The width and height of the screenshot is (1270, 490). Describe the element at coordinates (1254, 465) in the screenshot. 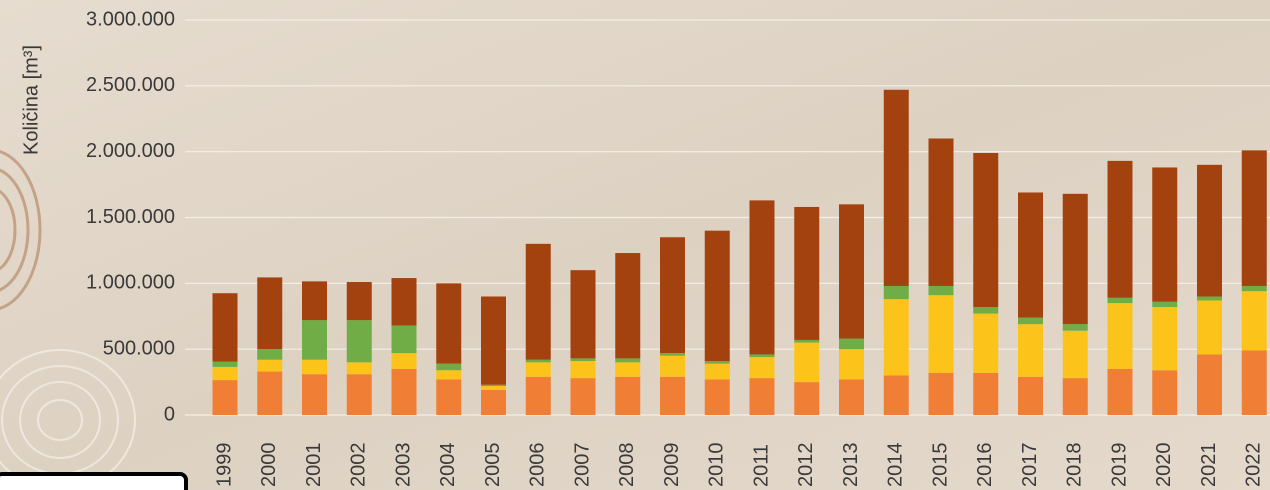

I see `x-tick-label: 2022` at that location.